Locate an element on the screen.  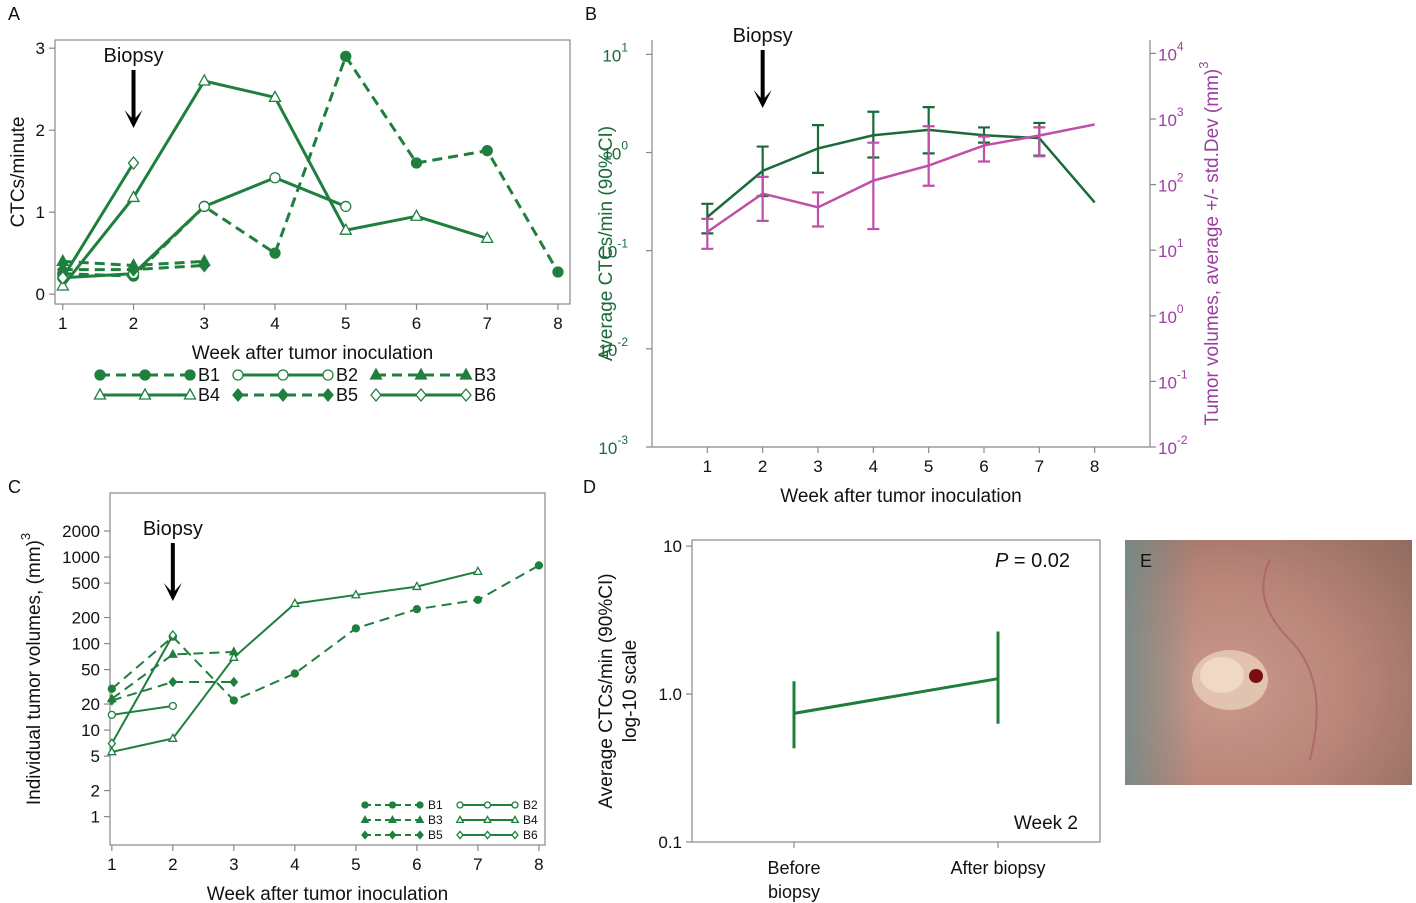
p-symbol: P is located at coordinates (1002, 561).